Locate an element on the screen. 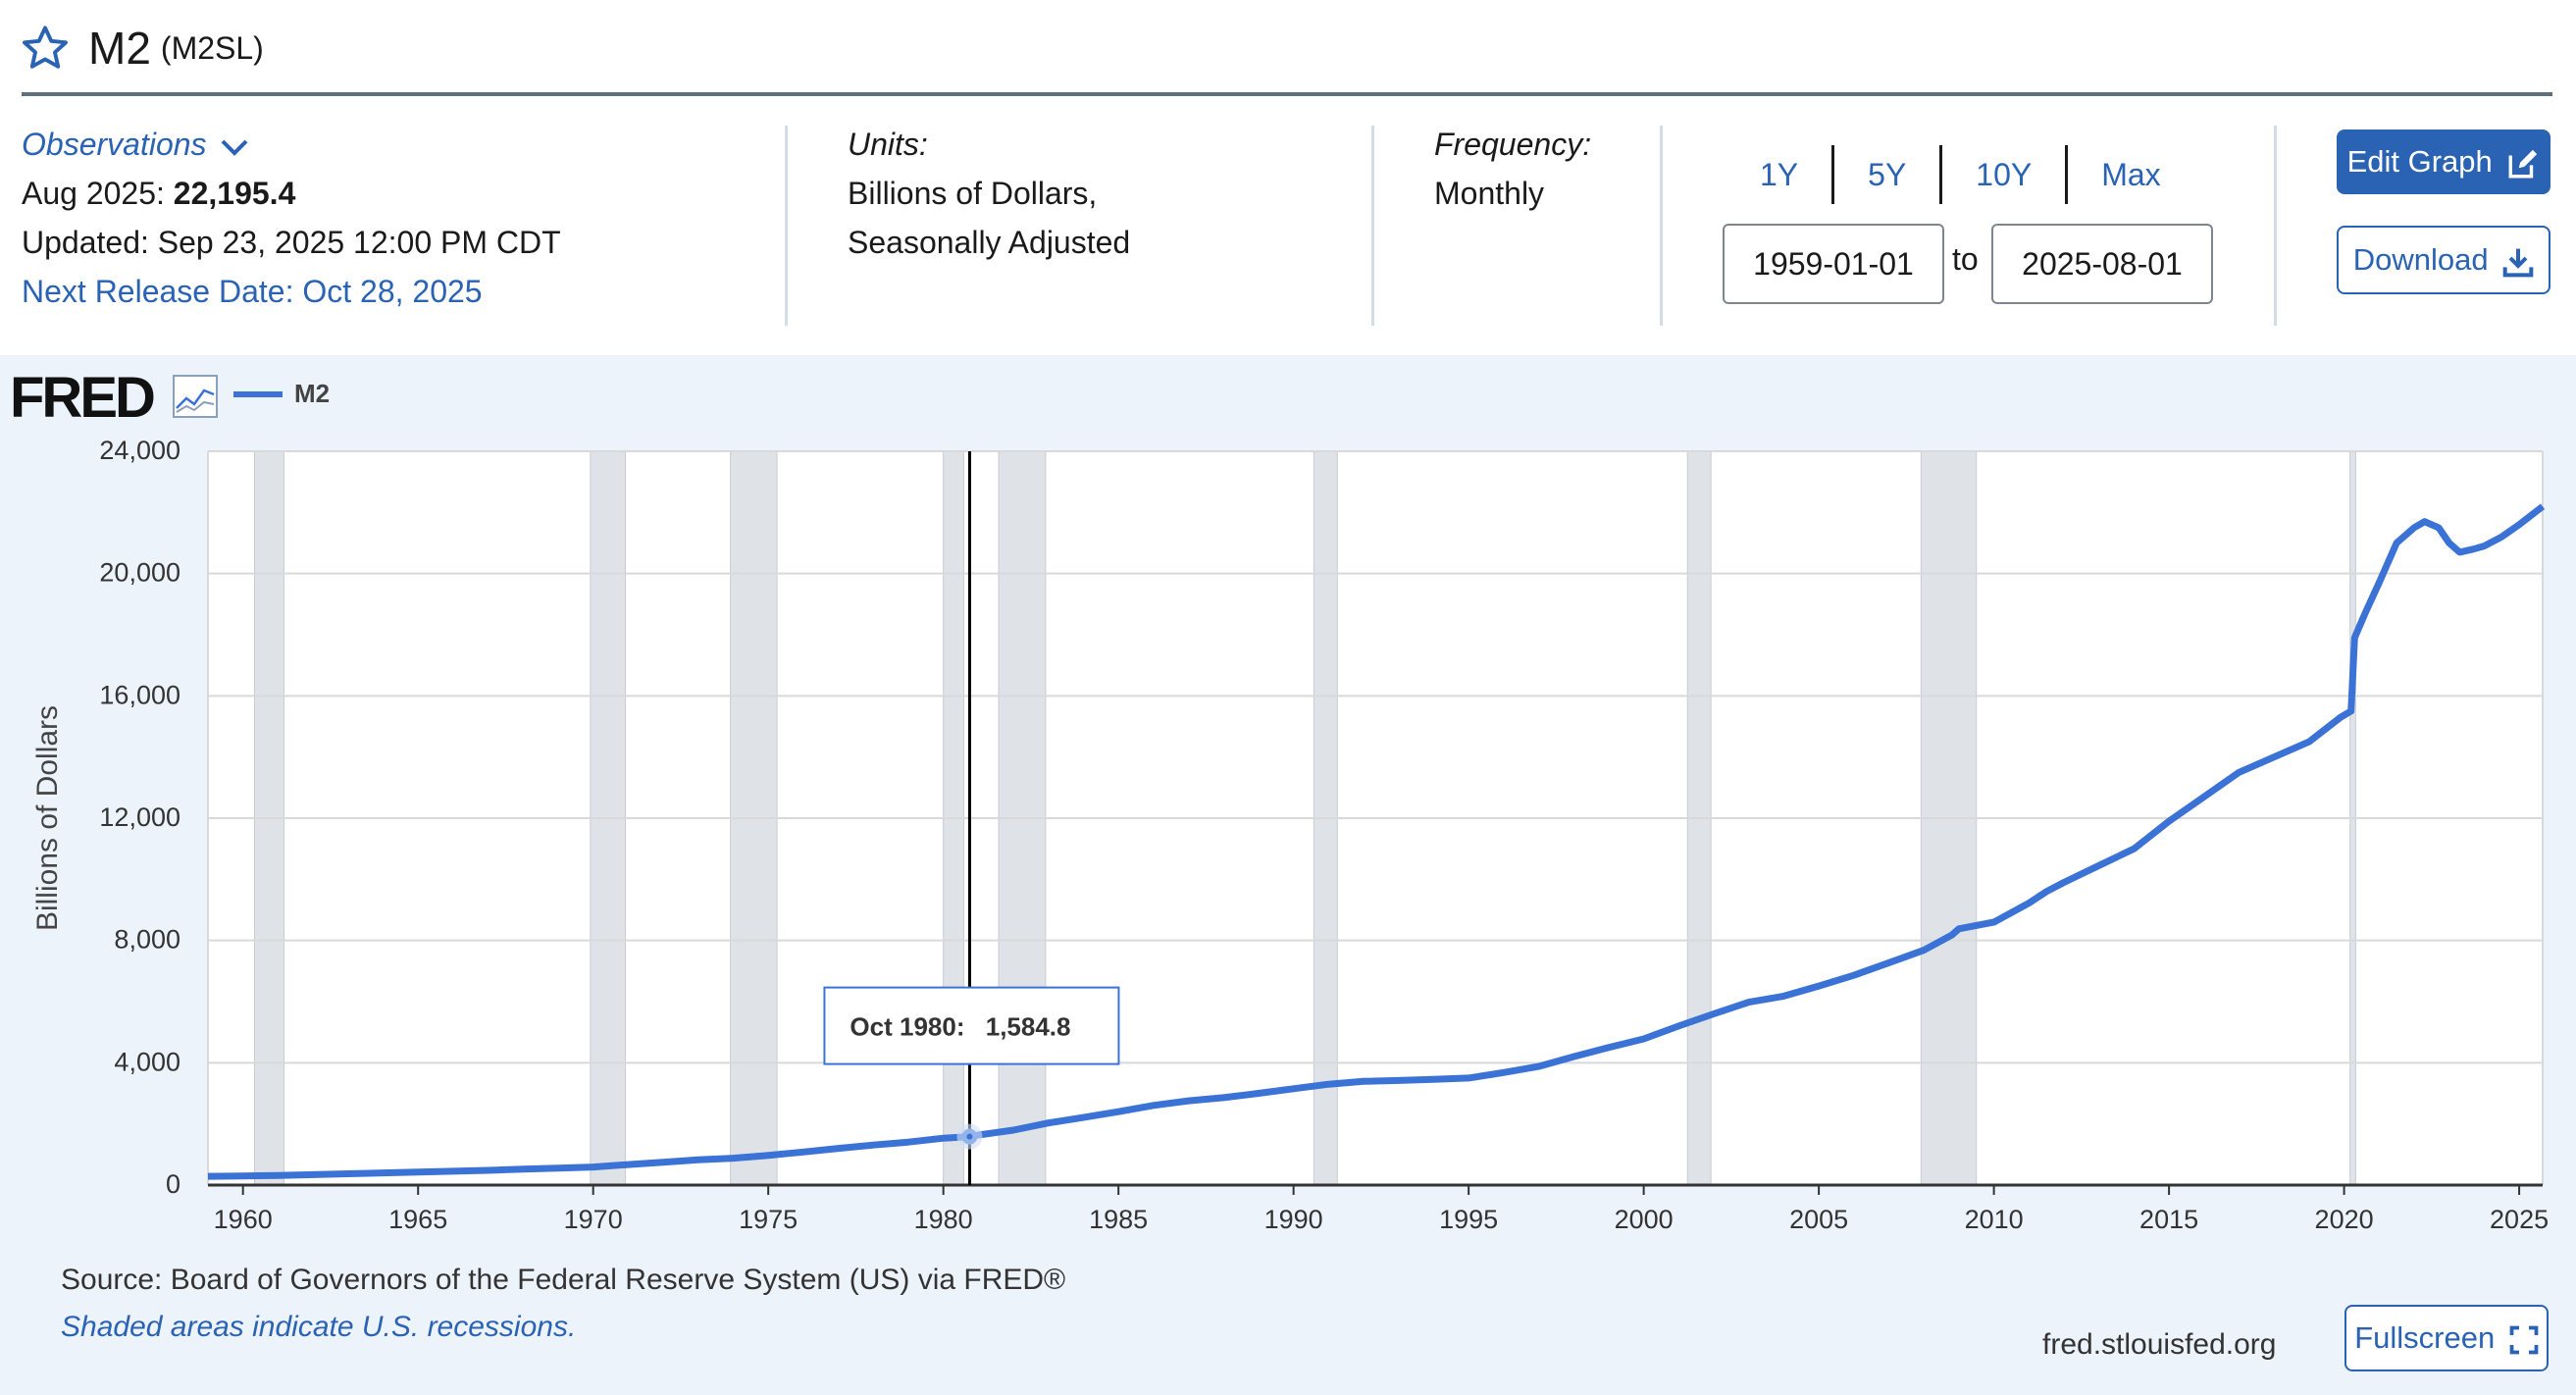 This screenshot has width=2576, height=1395. x-tick-label: 1960 is located at coordinates (243, 1219).